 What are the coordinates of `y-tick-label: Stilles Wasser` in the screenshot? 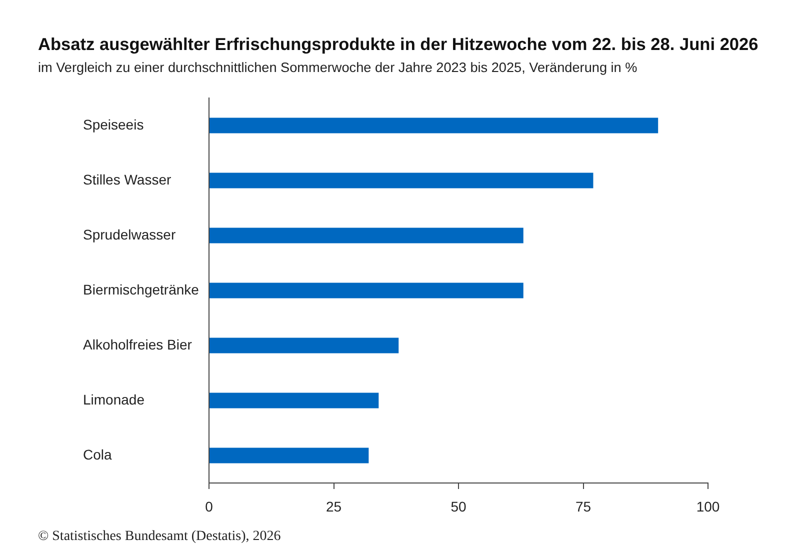 It's located at (127, 179).